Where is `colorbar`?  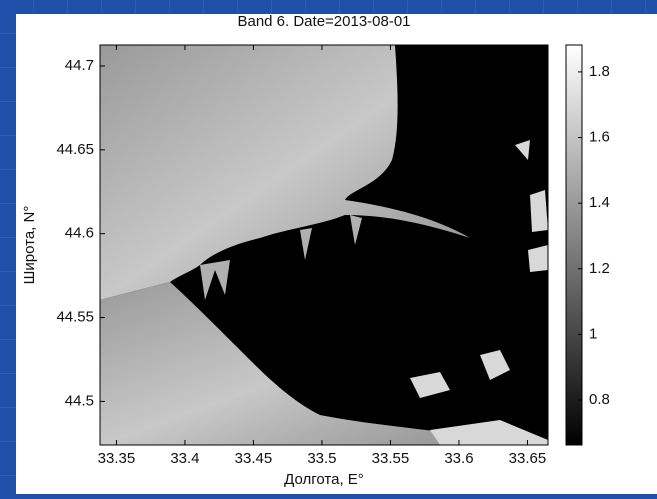 colorbar is located at coordinates (574, 245).